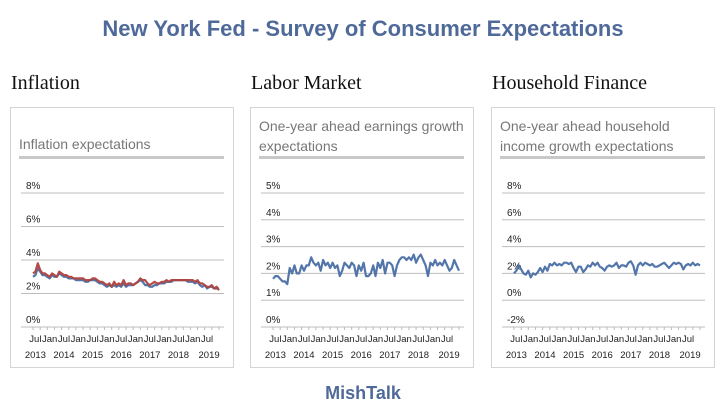  Describe the element at coordinates (85, 144) in the screenshot. I see `chart-subtitle: Inflation expectations` at that location.